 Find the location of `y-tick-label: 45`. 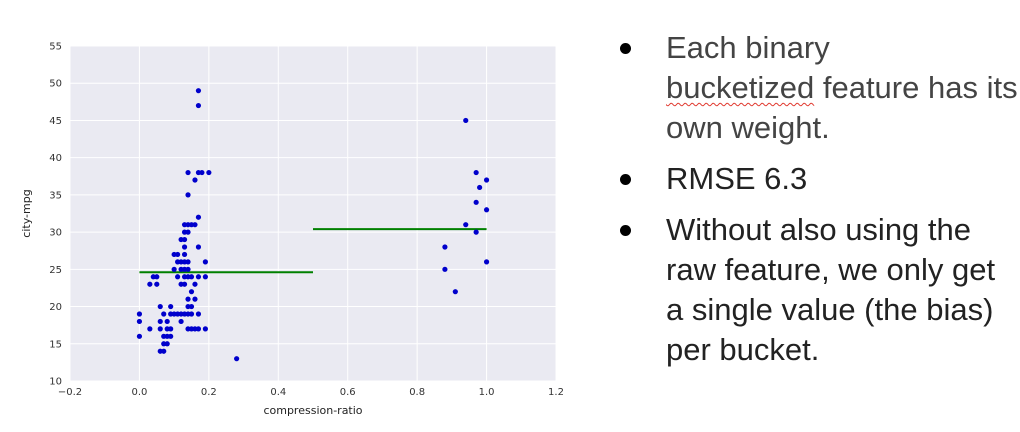

y-tick-label: 45 is located at coordinates (55, 121).